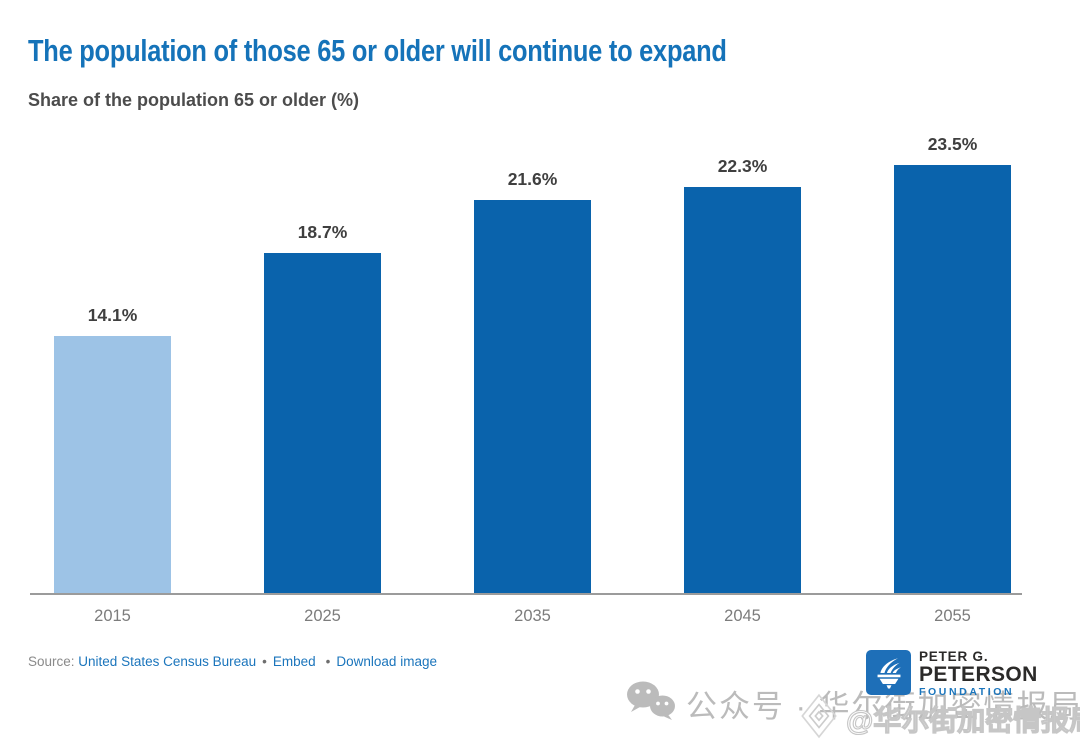 The height and width of the screenshot is (744, 1080). Describe the element at coordinates (962, 720) in the screenshot. I see `handle-watermark-label: @华尔街加密情报局` at that location.